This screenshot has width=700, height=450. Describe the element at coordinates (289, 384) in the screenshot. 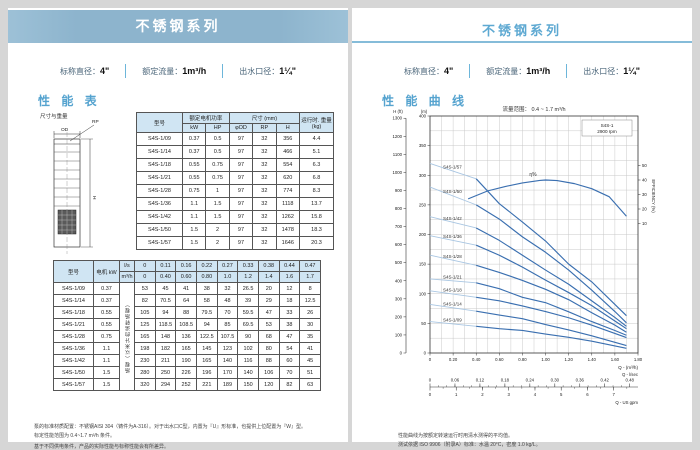

I see `table-cell: 82` at that location.